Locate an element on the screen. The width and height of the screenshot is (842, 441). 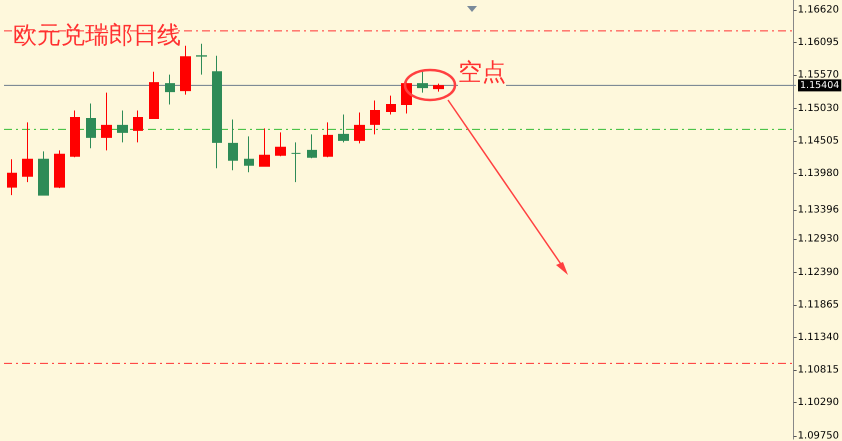
y-tick-label: 1.13980 is located at coordinates (819, 174).